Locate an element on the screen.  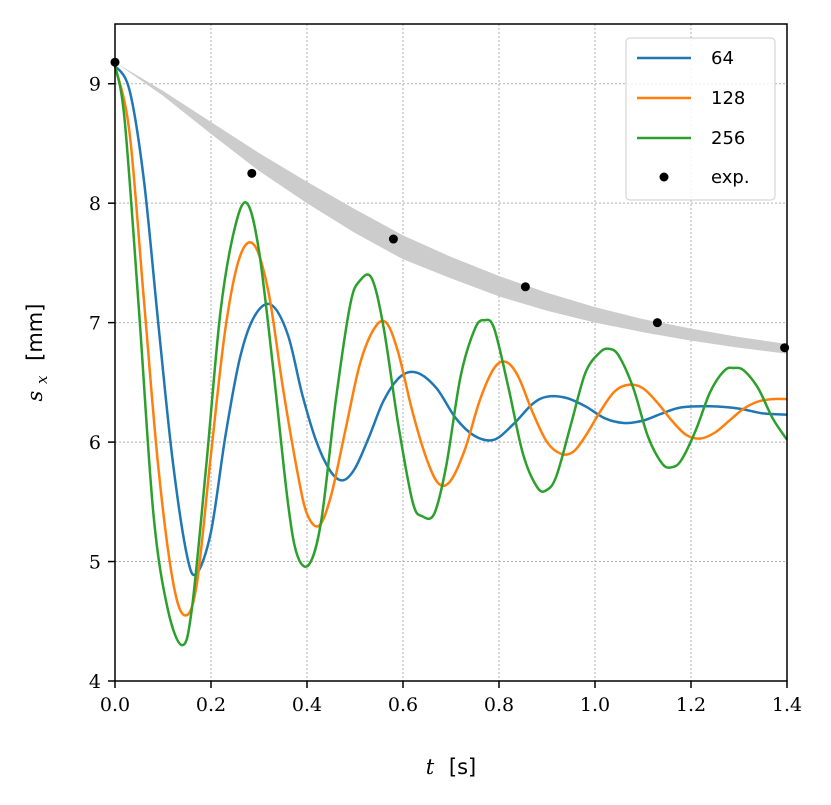
x-tick-label-6: 1.2 is located at coordinates (691, 705).